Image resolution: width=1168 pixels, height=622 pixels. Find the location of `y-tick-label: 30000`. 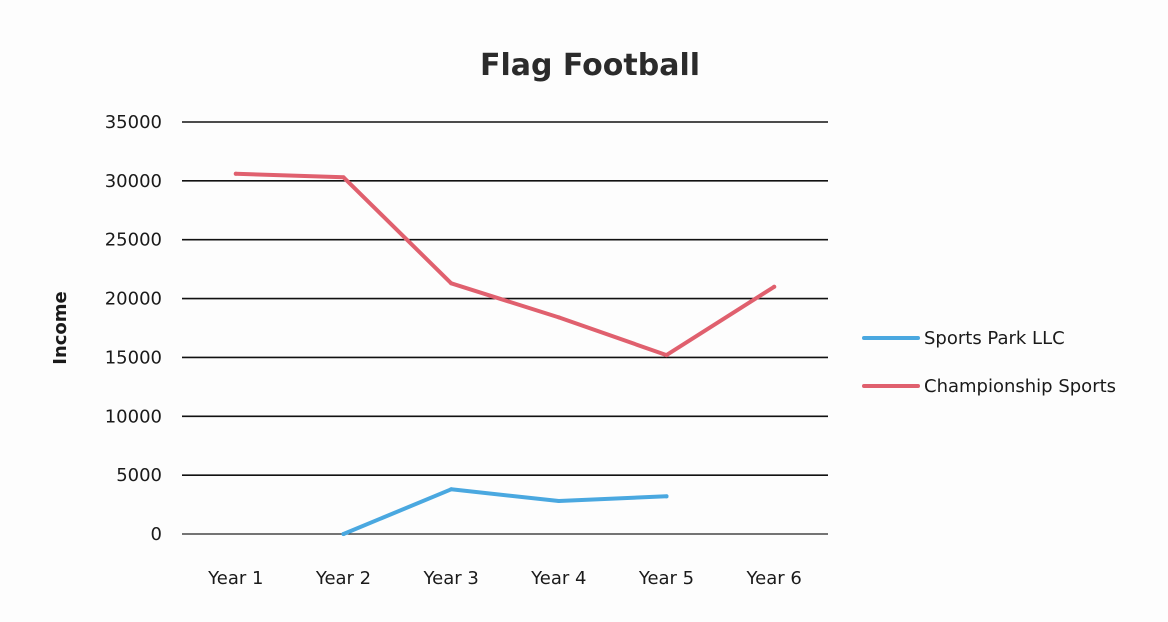

y-tick-label: 30000 is located at coordinates (133, 181).